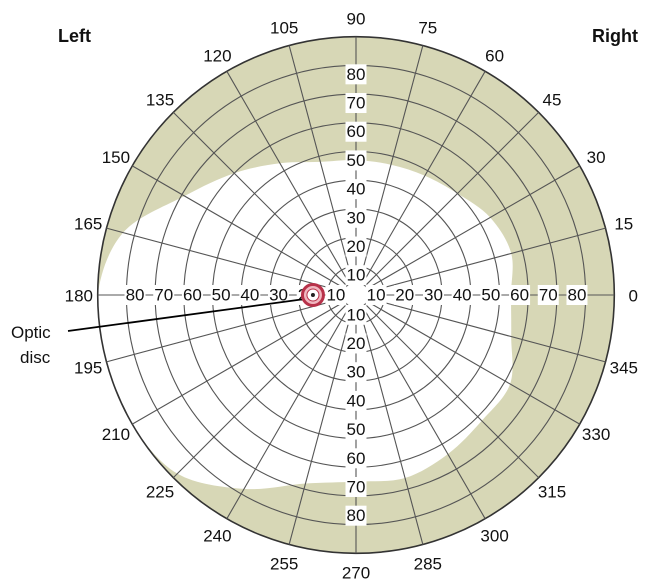 This screenshot has width=668, height=587. I want to click on angle-label-315: 315, so click(552, 492).